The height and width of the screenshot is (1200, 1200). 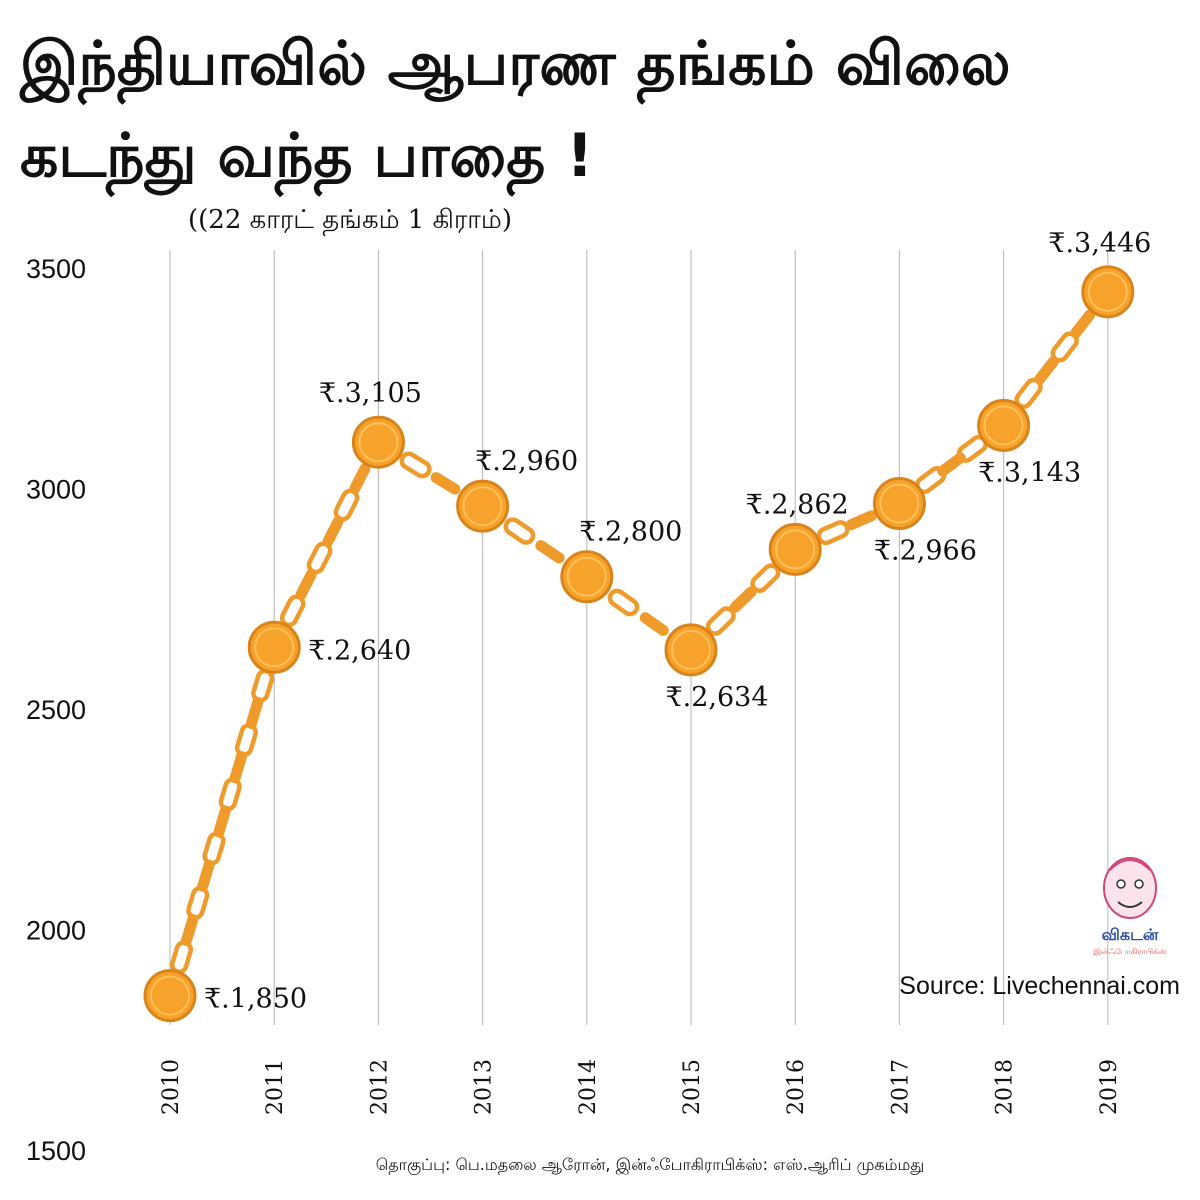 I want to click on x-axis: 2010 2011 2012 2013 2014 2015 2016 2017 2018 2019, so click(x=640, y=1087).